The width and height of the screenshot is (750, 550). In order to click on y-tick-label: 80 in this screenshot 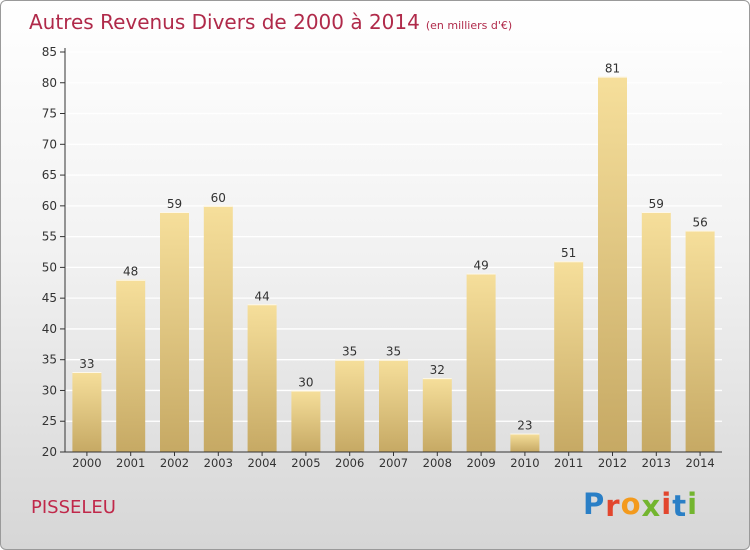, I will do `click(49, 83)`.